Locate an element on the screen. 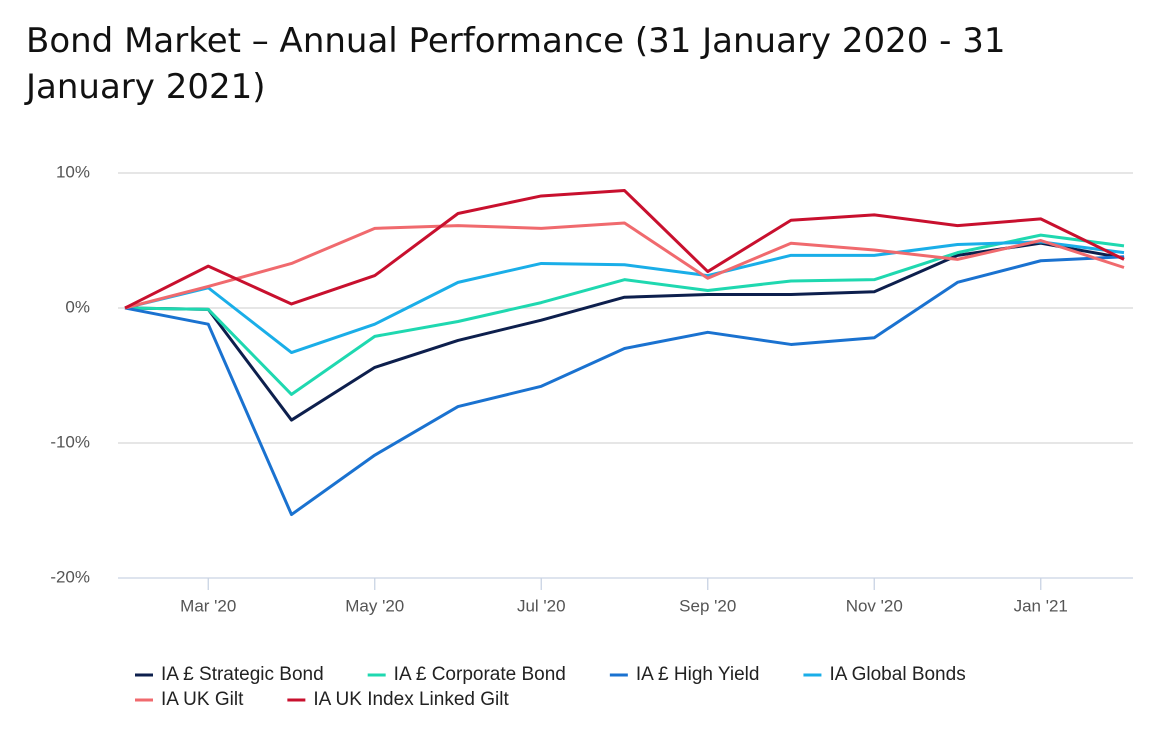 The height and width of the screenshot is (755, 1170). legend-label: IA £ High Yield is located at coordinates (698, 674).